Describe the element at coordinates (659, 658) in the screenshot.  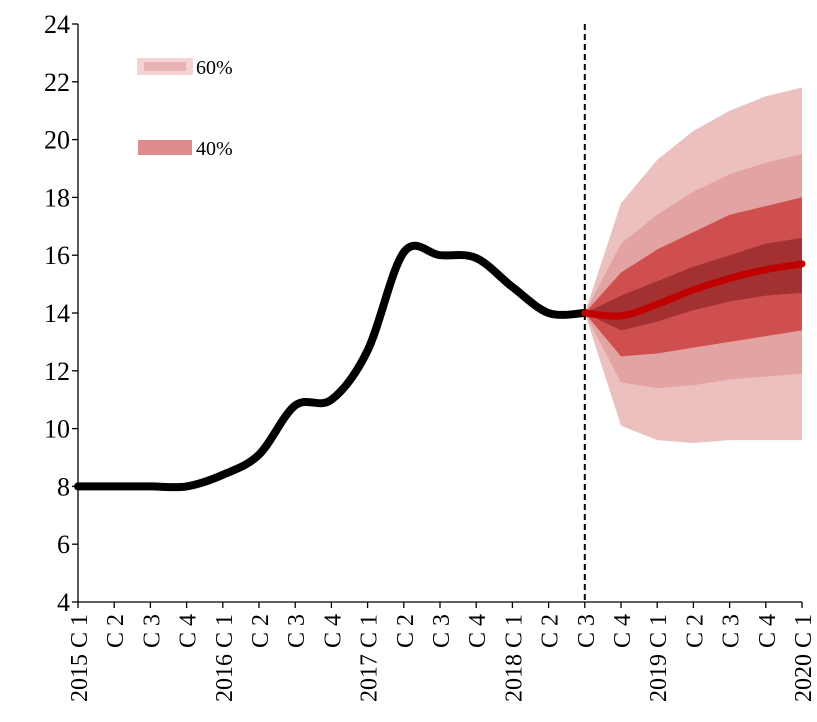
I see `x-tick-label: 2019 C 1` at that location.